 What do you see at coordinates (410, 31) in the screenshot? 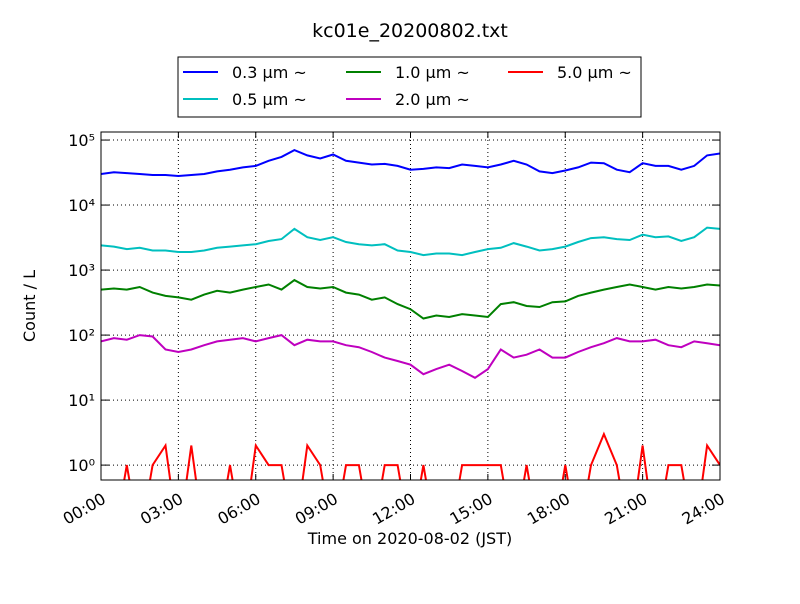
I see `chart-title: kc01e_20200802.txt` at bounding box center [410, 31].